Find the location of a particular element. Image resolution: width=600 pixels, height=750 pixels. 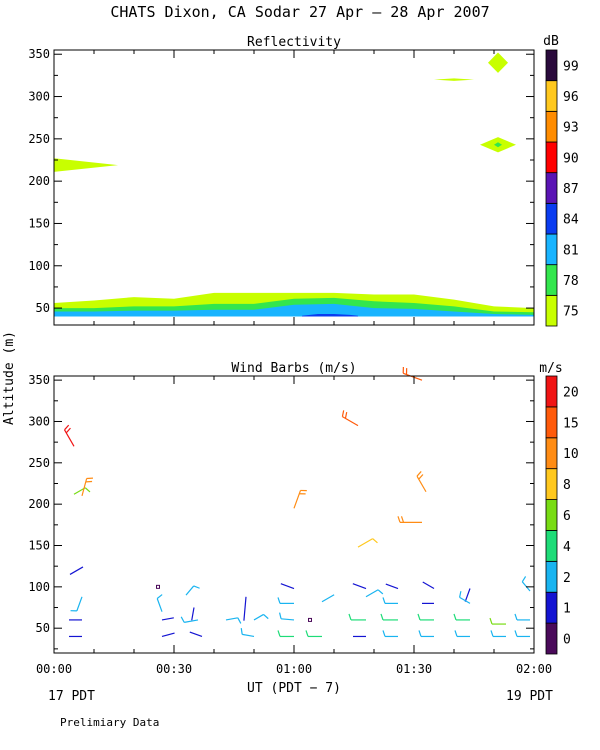

colorbar-label: 2 is located at coordinates (567, 578).